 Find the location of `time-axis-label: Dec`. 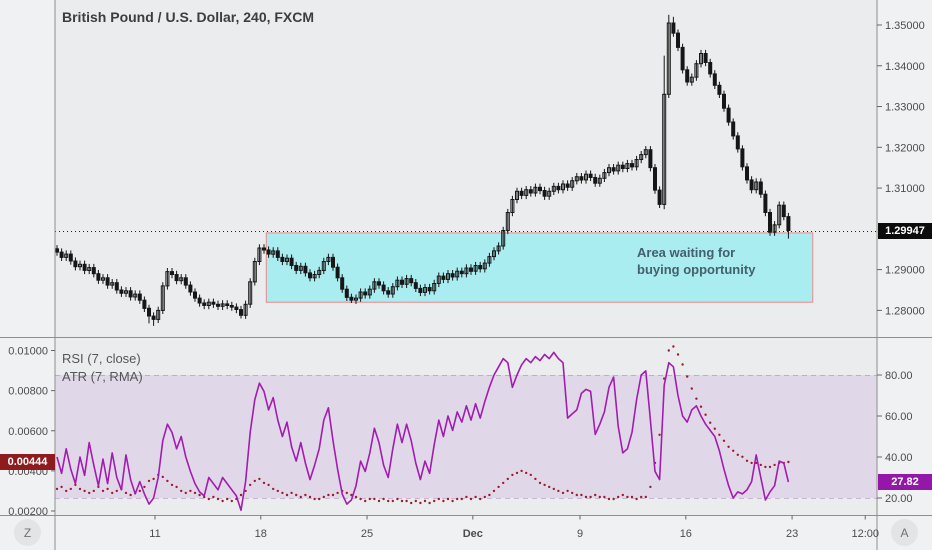

time-axis-label: Dec is located at coordinates (473, 534).